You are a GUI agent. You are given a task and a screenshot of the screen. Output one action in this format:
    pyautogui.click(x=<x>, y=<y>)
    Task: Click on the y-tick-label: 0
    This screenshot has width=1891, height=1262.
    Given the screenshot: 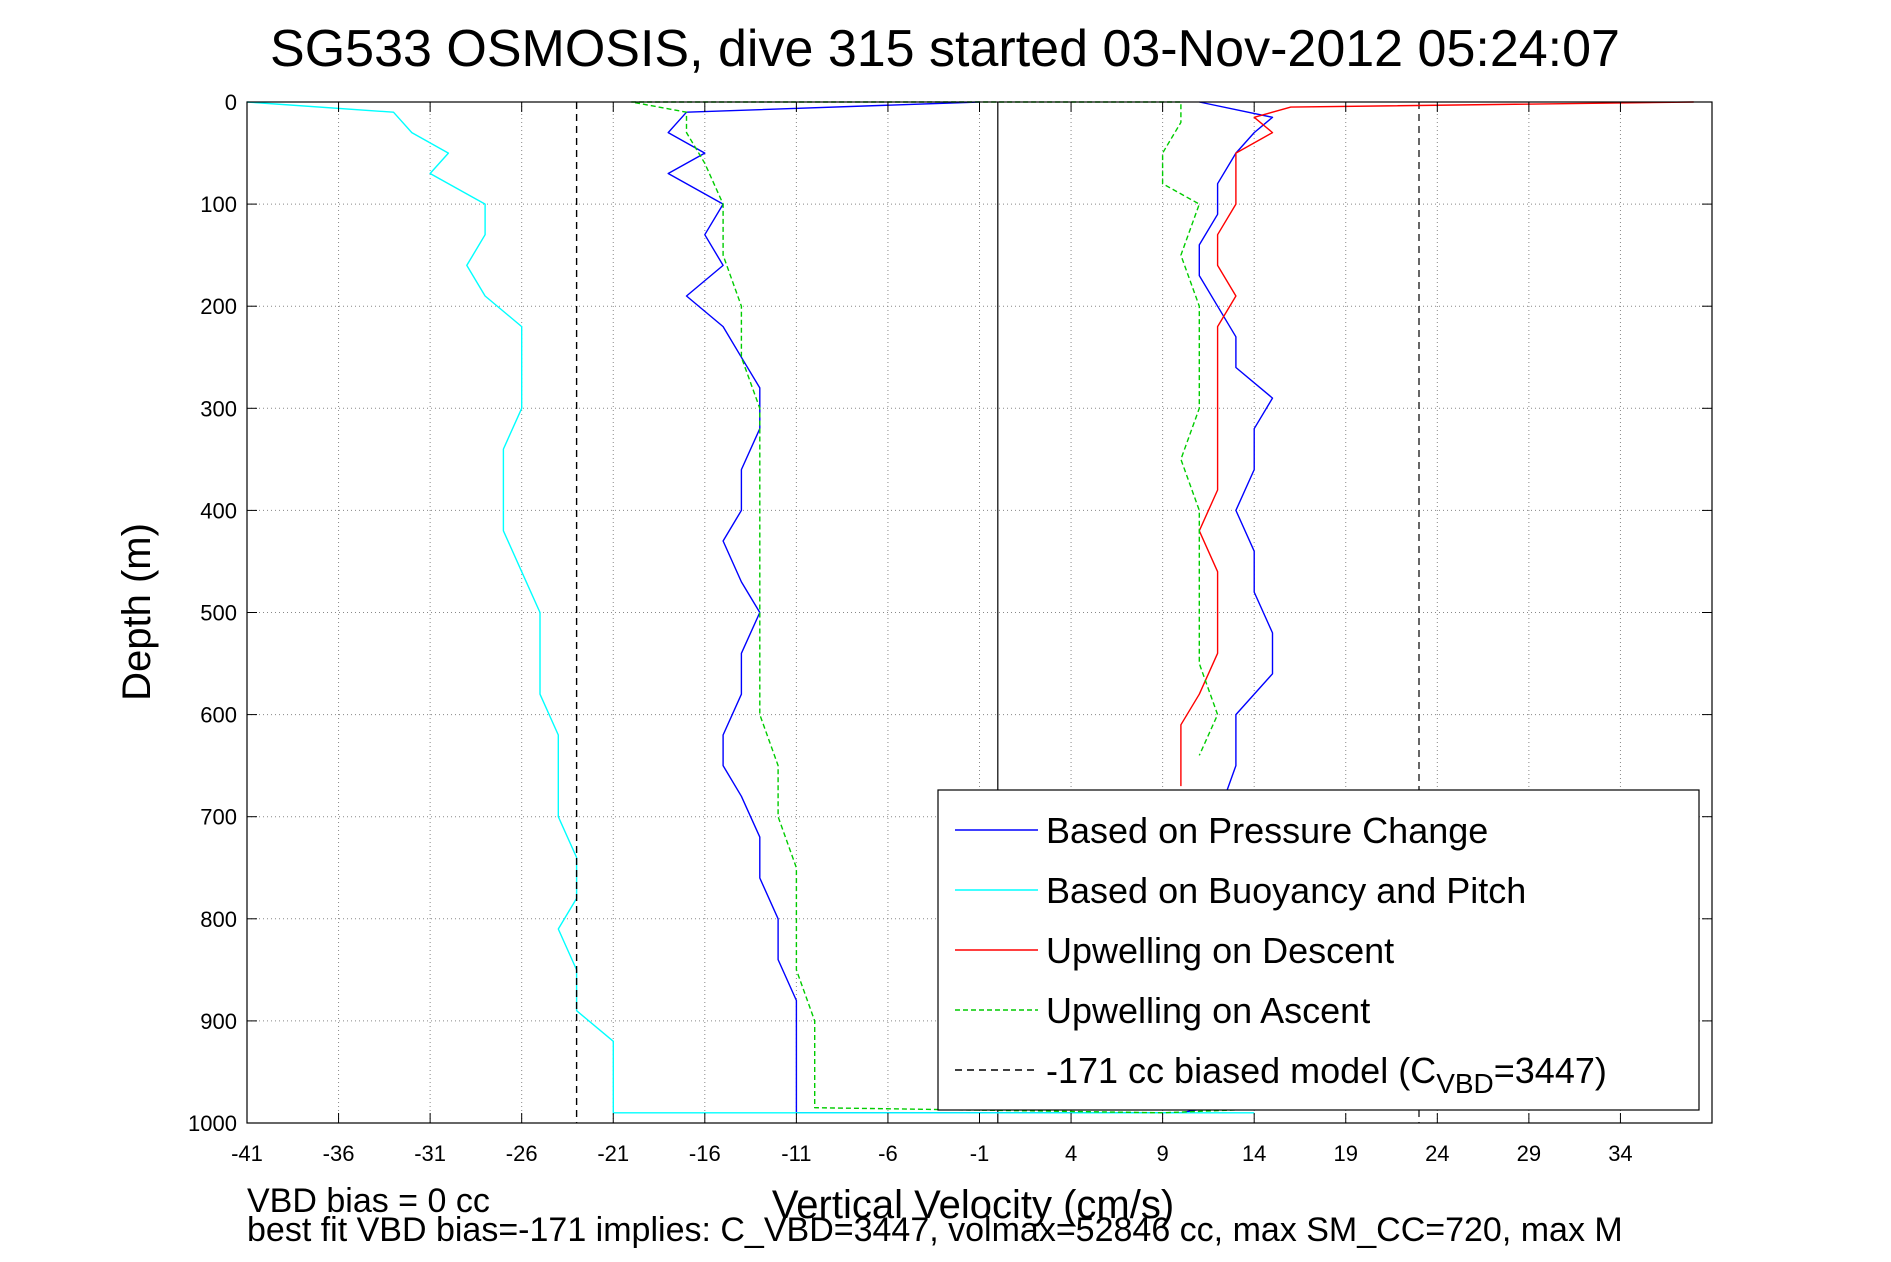 What is the action you would take?
    pyautogui.click(x=231, y=102)
    